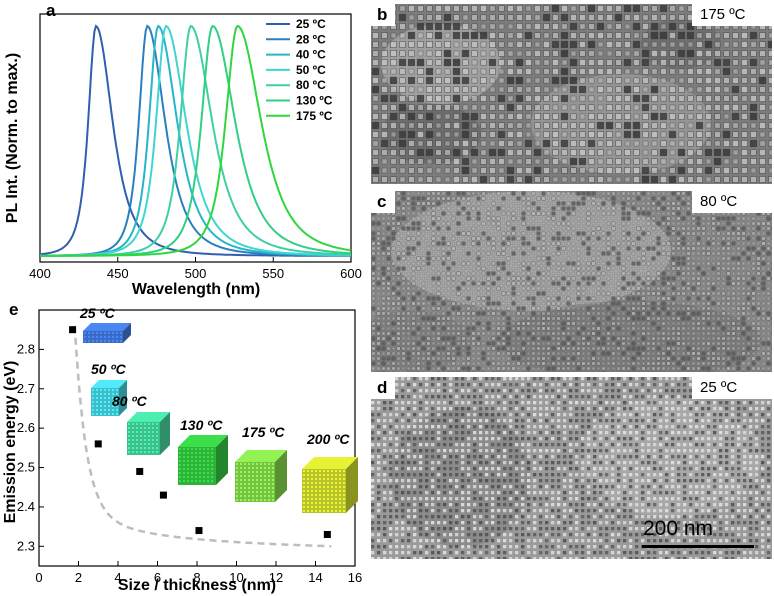  Describe the element at coordinates (10, 442) in the screenshot. I see `y-axis-label-e: Emission energy (eV)` at that location.